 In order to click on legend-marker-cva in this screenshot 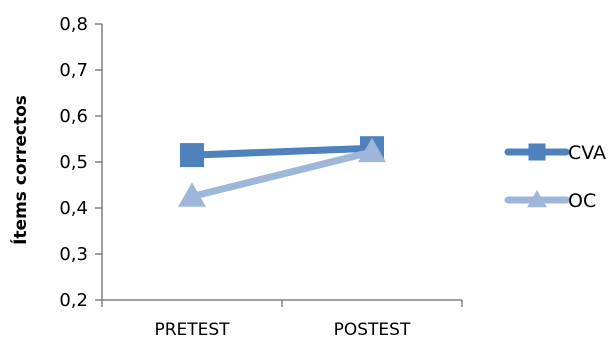, I will do `click(537, 152)`.